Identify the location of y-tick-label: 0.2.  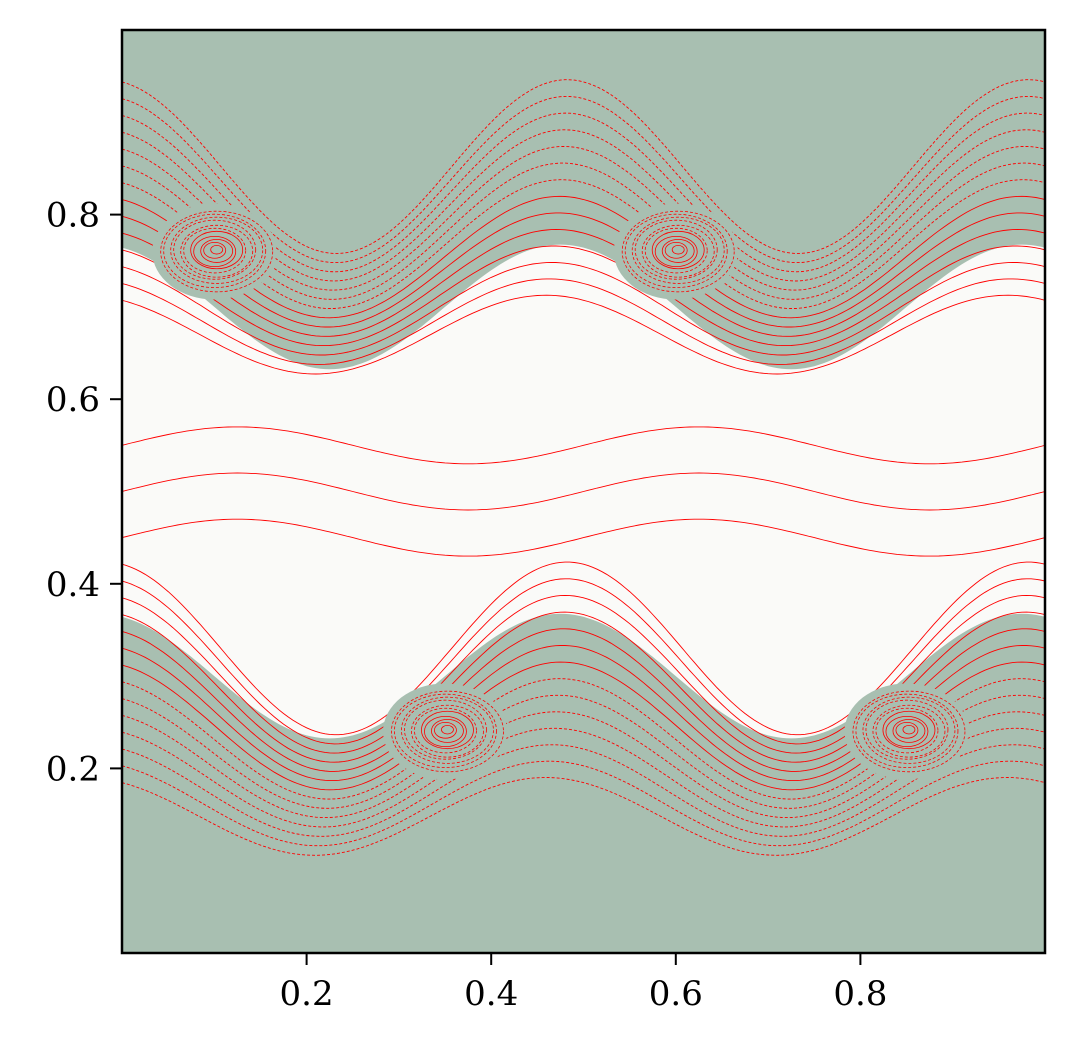
(73, 769).